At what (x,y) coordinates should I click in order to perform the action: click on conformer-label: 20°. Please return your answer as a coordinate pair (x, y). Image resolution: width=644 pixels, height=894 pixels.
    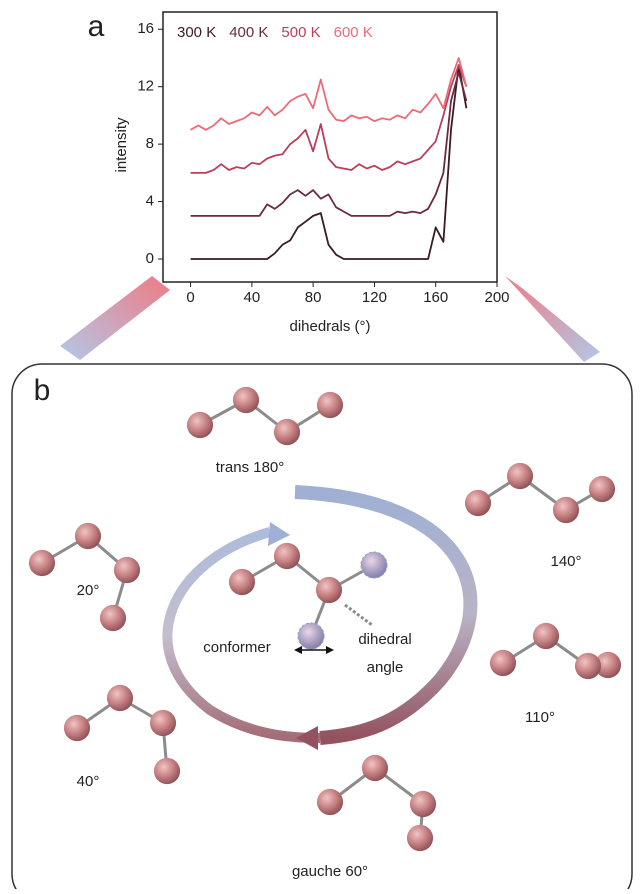
    Looking at the image, I should click on (88, 590).